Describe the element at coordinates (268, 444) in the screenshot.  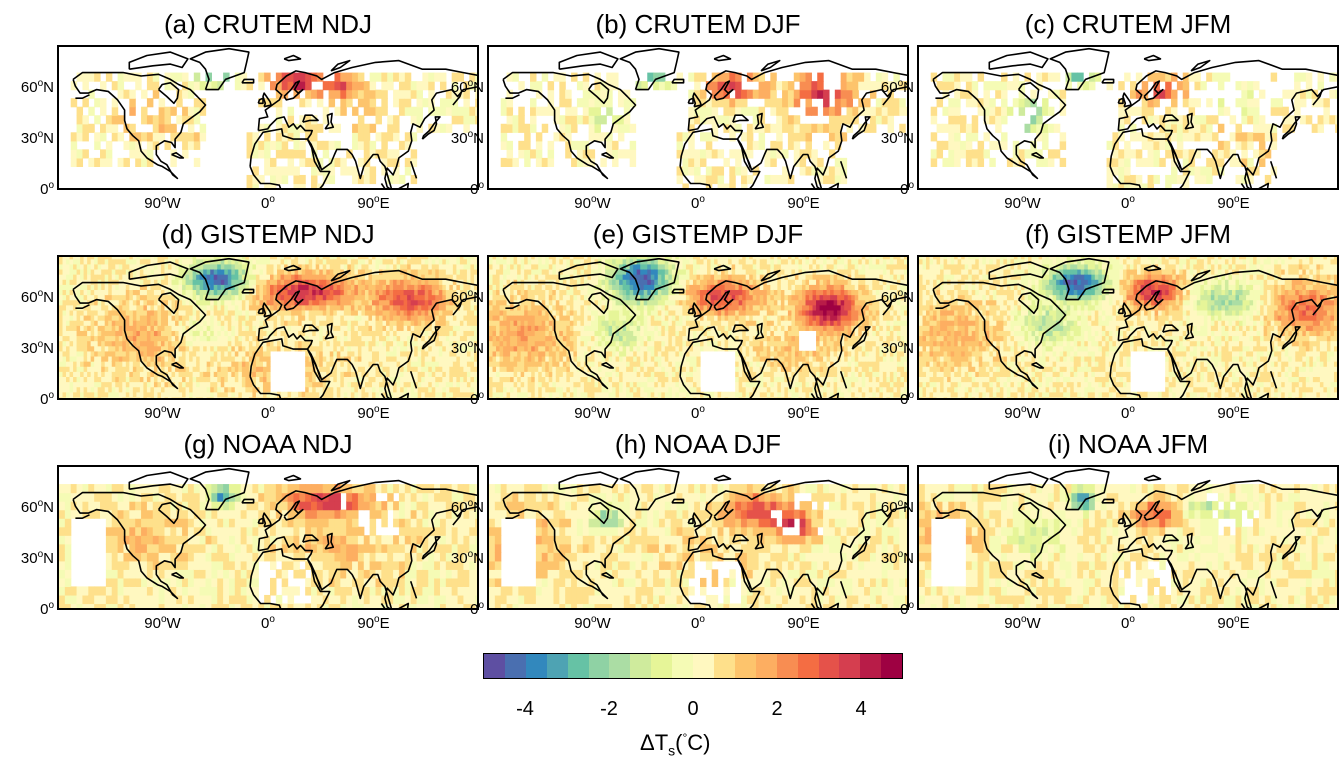
I see `panel-title: (g) NOAA NDJ` at that location.